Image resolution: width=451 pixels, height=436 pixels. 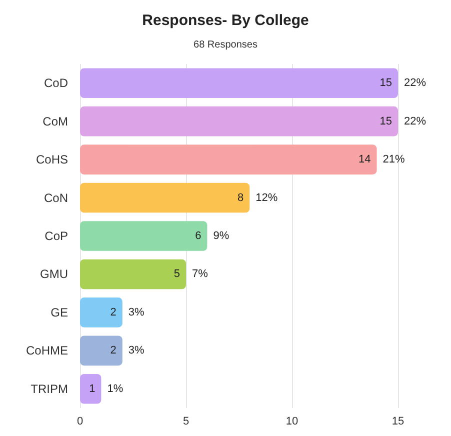 I want to click on annotation: 21%, so click(x=394, y=160).